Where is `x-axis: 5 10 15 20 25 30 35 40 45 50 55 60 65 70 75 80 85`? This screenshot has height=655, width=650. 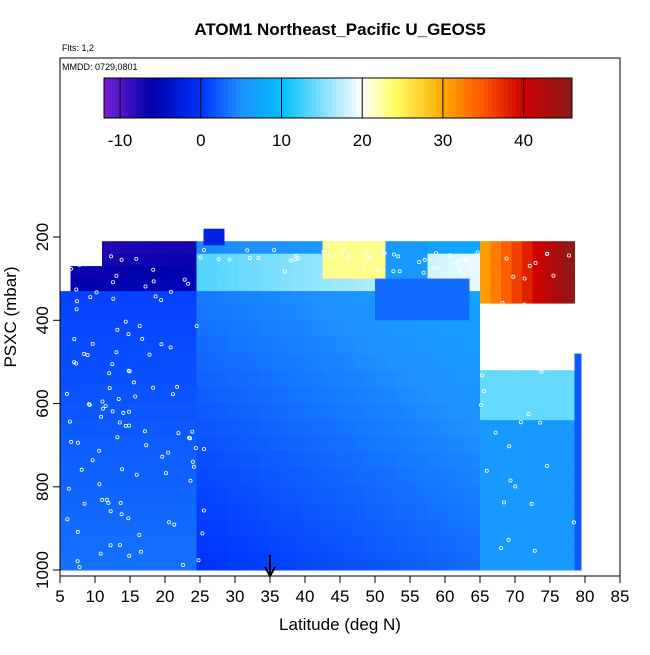 x-axis: 5 10 15 20 25 30 35 40 45 50 55 60 65 70 75 80 85 is located at coordinates (342, 591).